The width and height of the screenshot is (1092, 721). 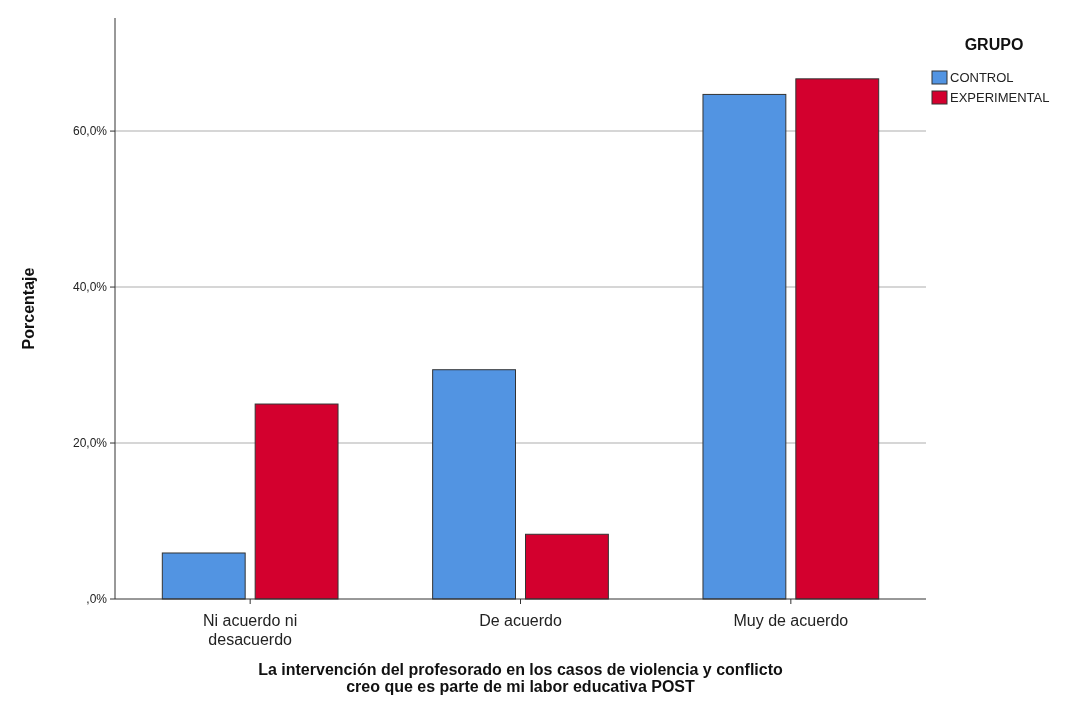 I want to click on legend-label: EXPERIMENTAL, so click(x=1000, y=97).